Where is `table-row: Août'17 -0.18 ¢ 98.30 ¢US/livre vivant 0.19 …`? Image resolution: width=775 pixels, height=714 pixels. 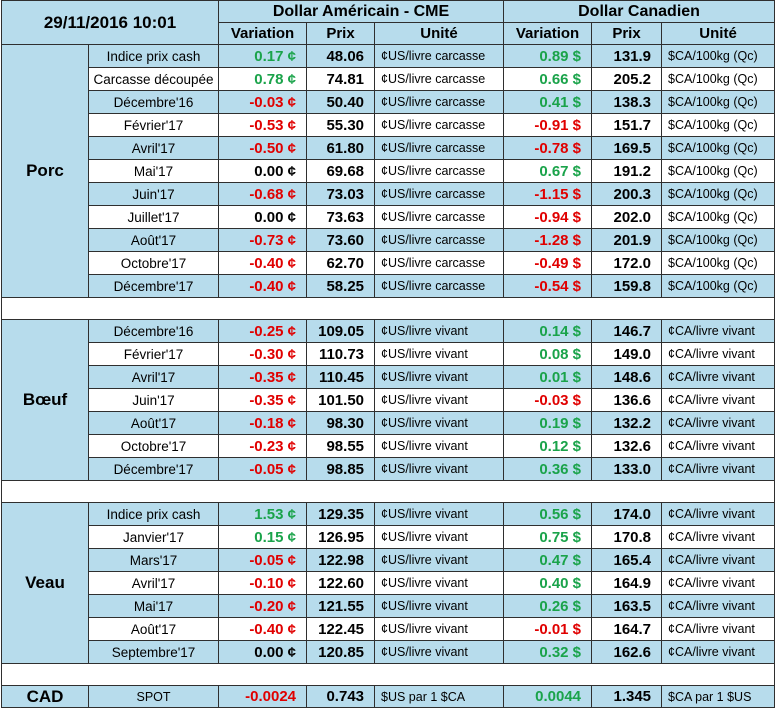
table-row: Août'17 -0.18 ¢ 98.30 ¢US/livre vivant 0.19 … is located at coordinates (388, 423).